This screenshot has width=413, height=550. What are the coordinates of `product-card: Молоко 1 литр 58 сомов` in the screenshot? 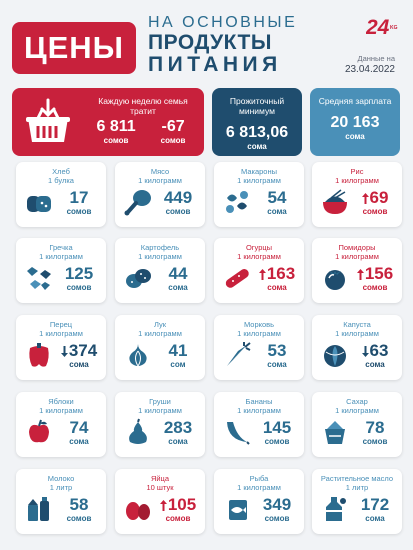 It's located at (61, 501).